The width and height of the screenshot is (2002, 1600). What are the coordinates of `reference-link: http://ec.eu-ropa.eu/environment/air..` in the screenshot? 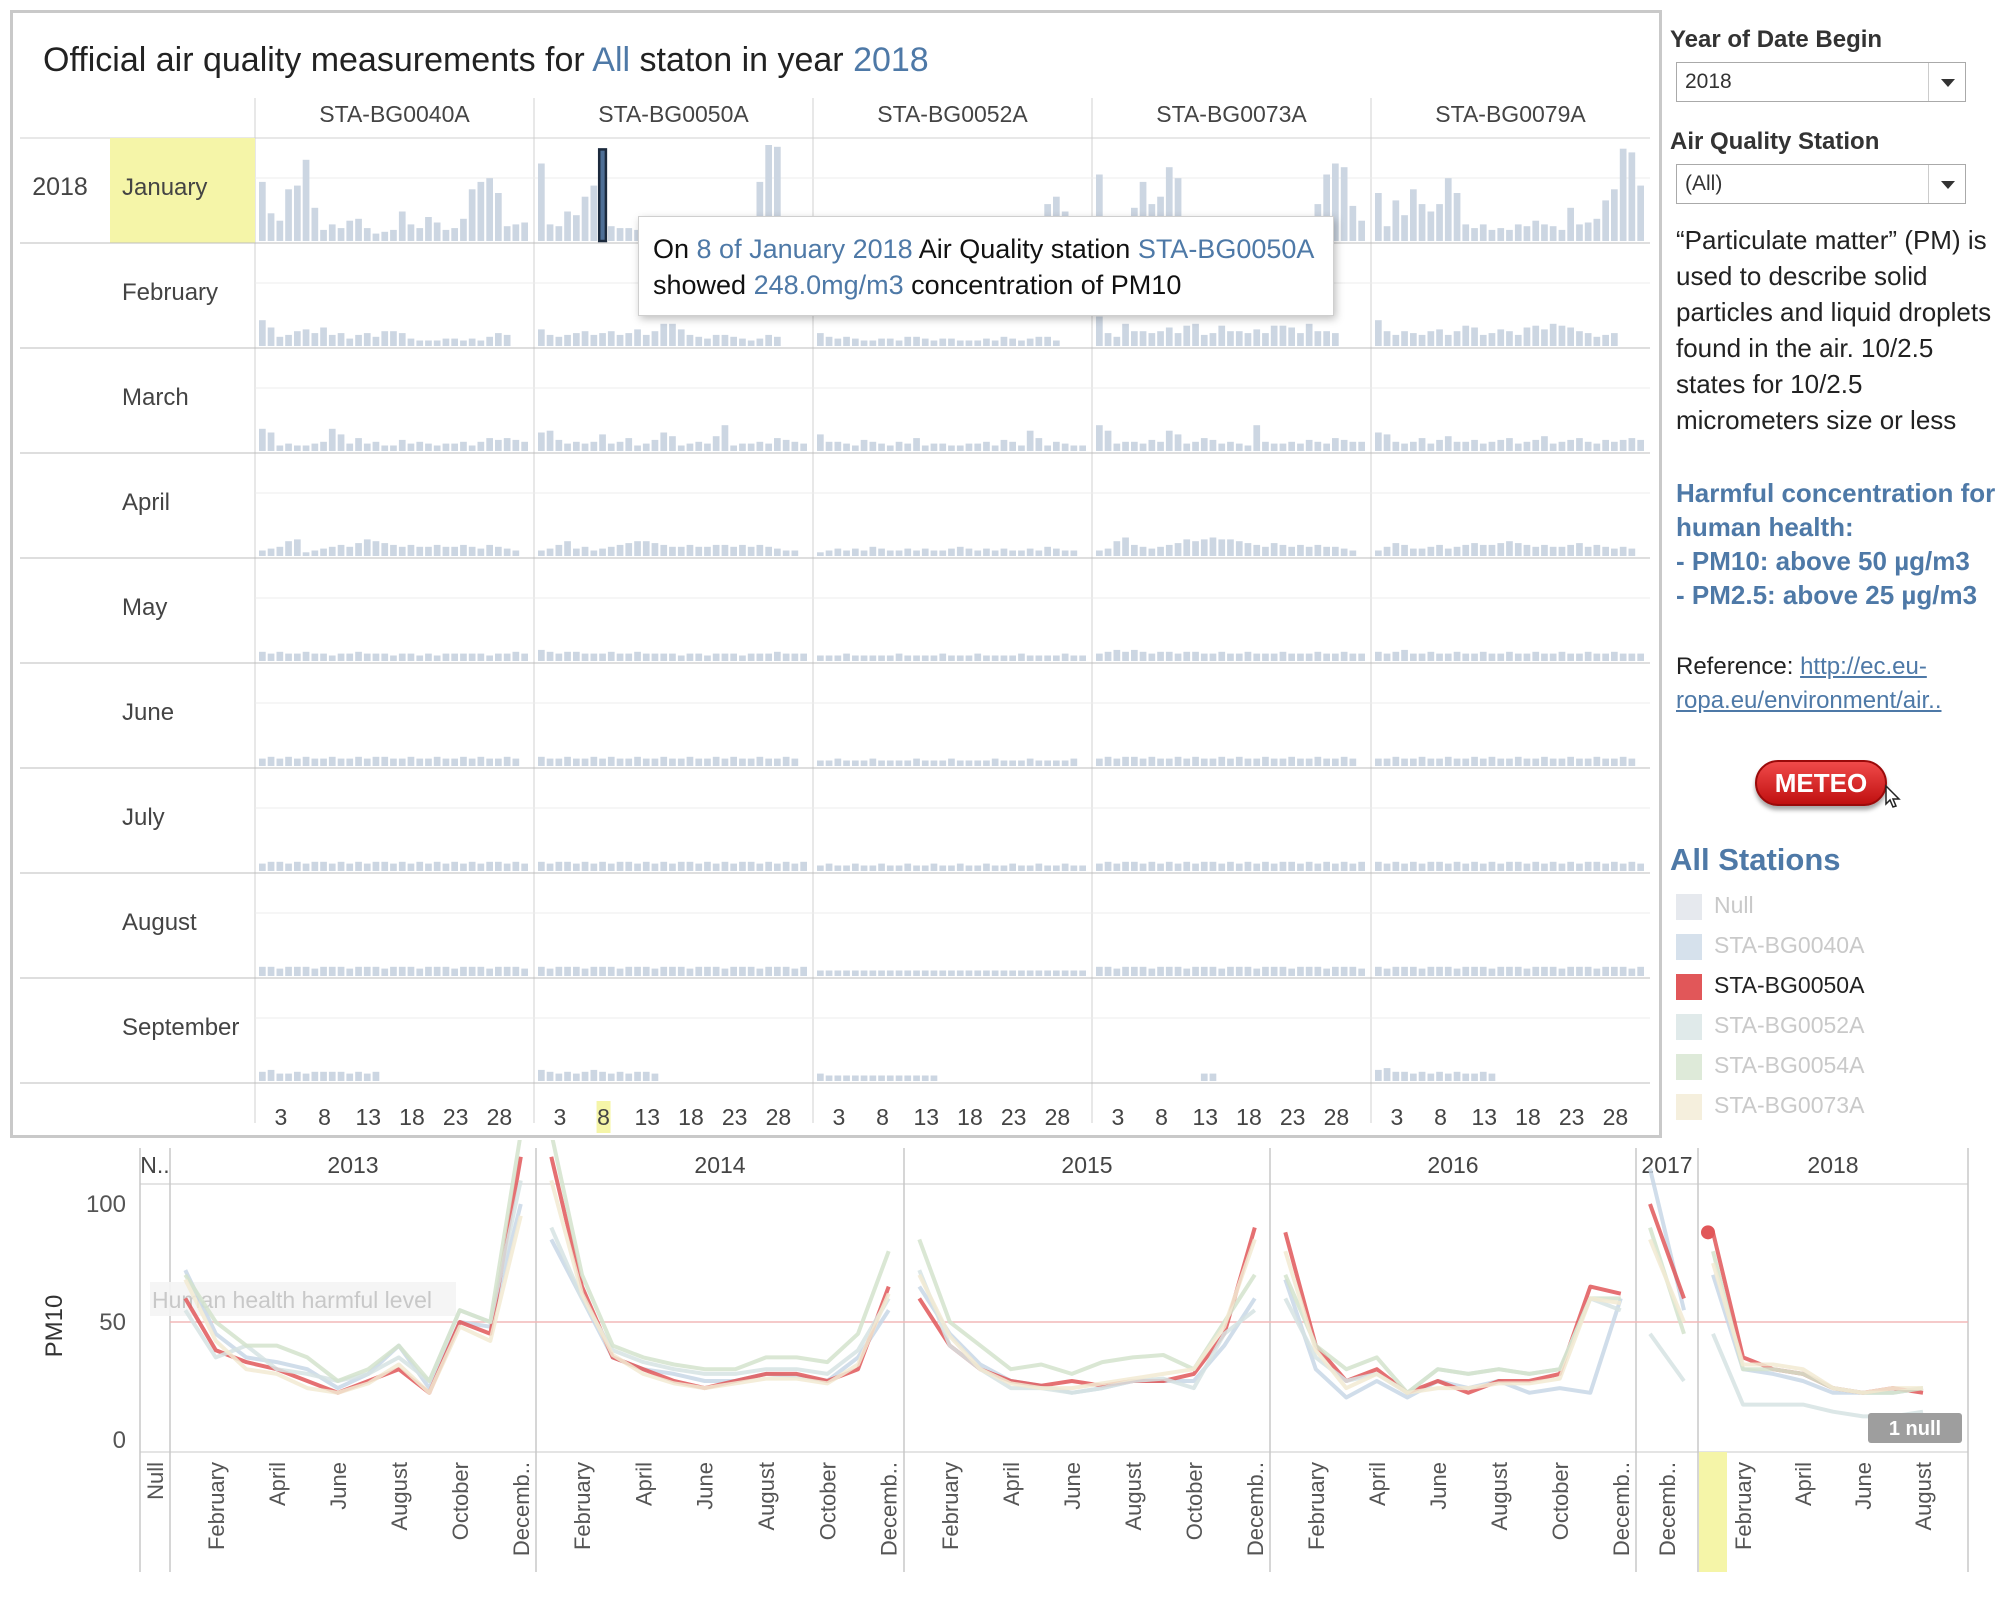 It's located at (1809, 683).